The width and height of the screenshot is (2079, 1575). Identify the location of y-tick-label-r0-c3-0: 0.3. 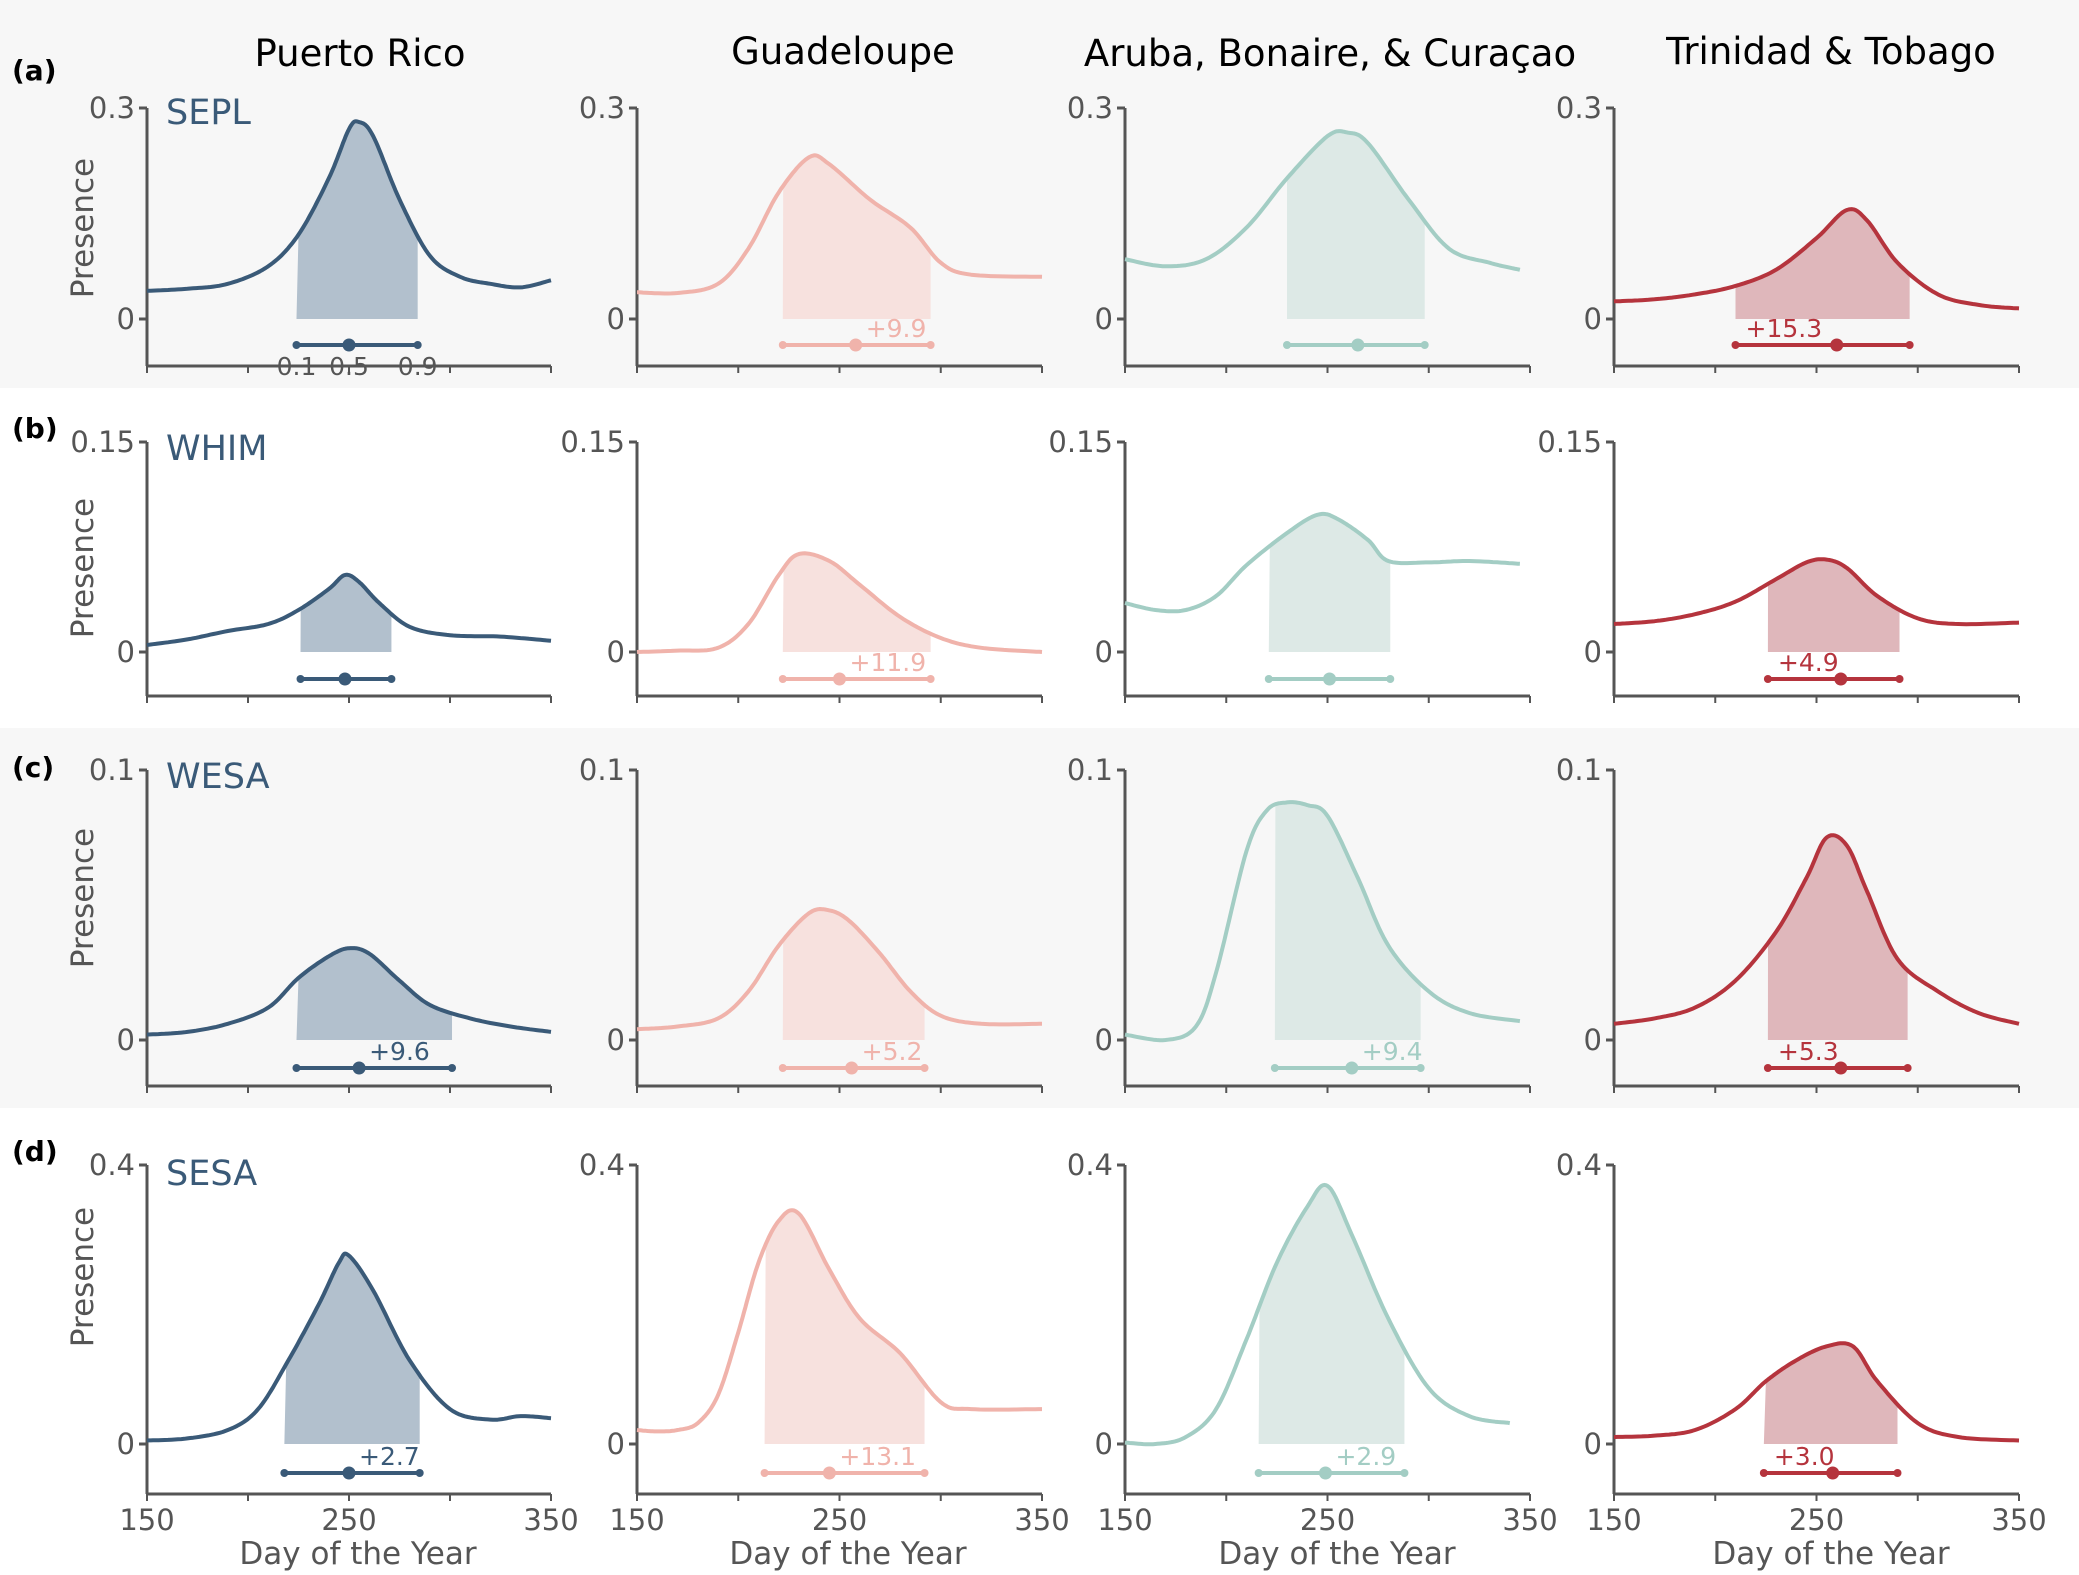
(1579, 108).